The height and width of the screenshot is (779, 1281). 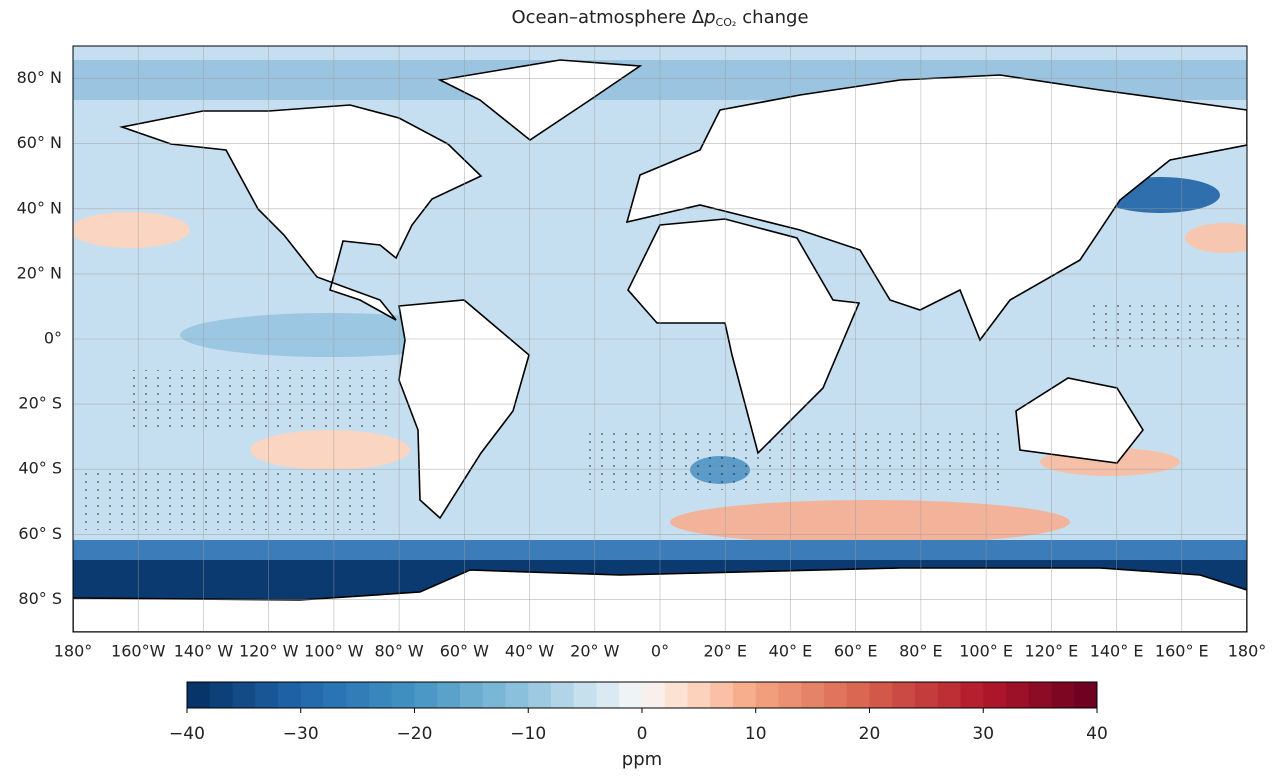 I want to click on lat-tick-label: 60° S, so click(x=40, y=533).